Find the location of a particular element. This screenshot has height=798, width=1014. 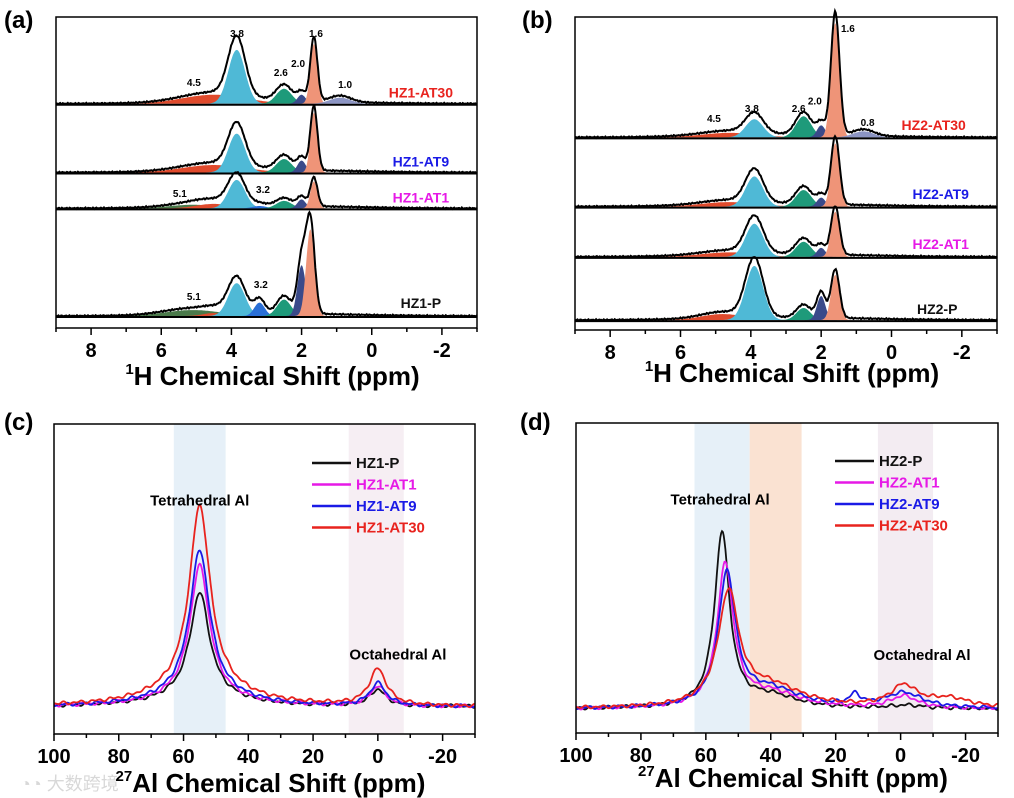

sample-label: HZ2-AT1 is located at coordinates (940, 244).